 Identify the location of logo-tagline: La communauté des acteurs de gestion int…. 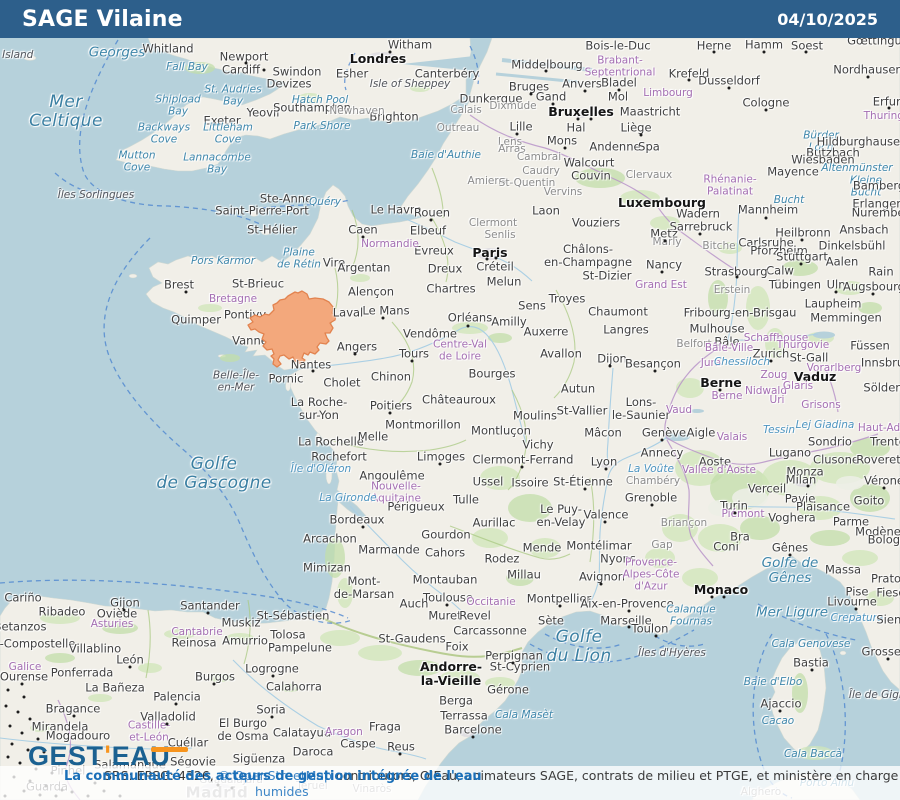
(273, 776).